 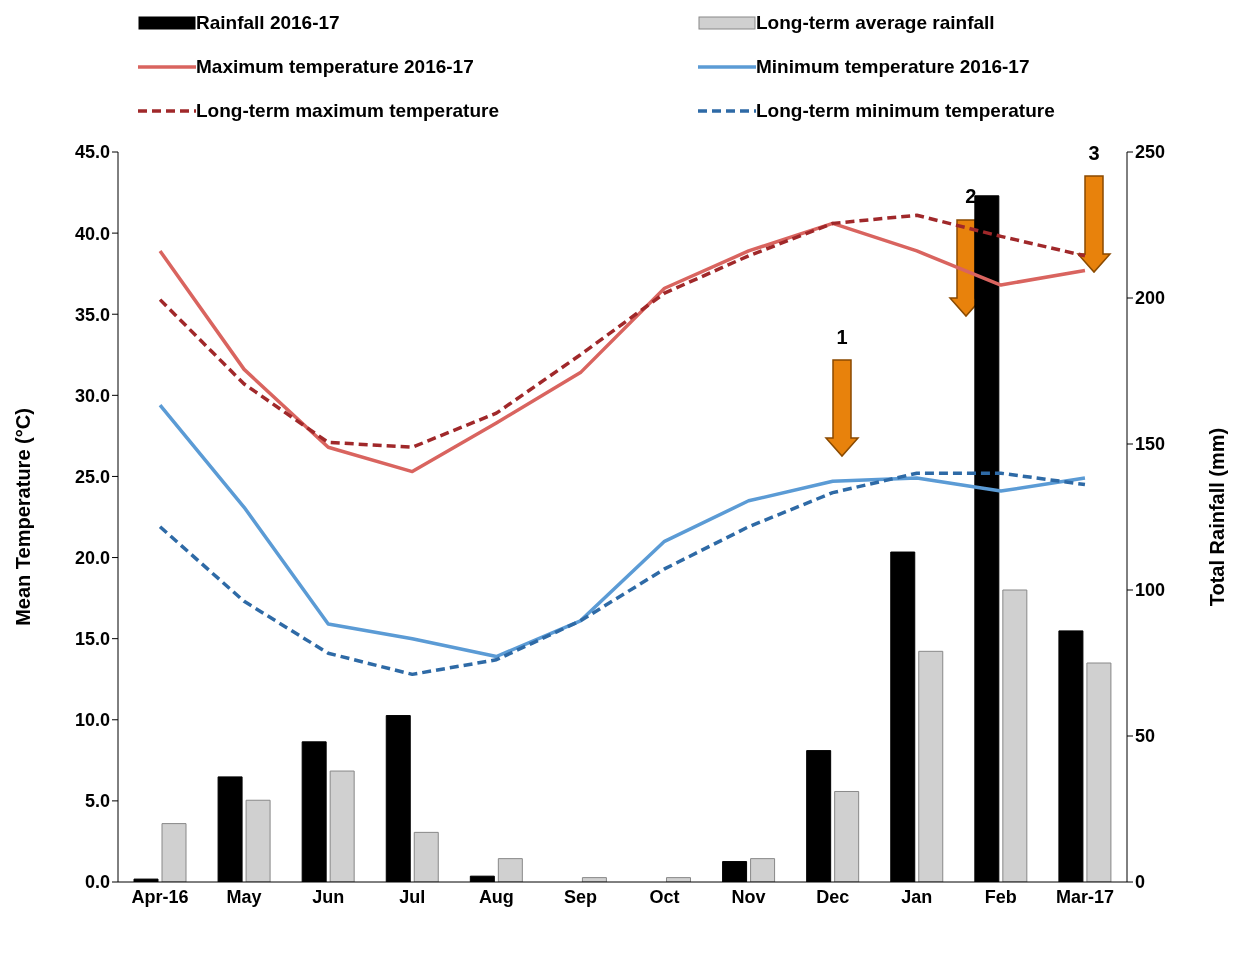 What do you see at coordinates (664, 896) in the screenshot?
I see `x-tick-label: Oct` at bounding box center [664, 896].